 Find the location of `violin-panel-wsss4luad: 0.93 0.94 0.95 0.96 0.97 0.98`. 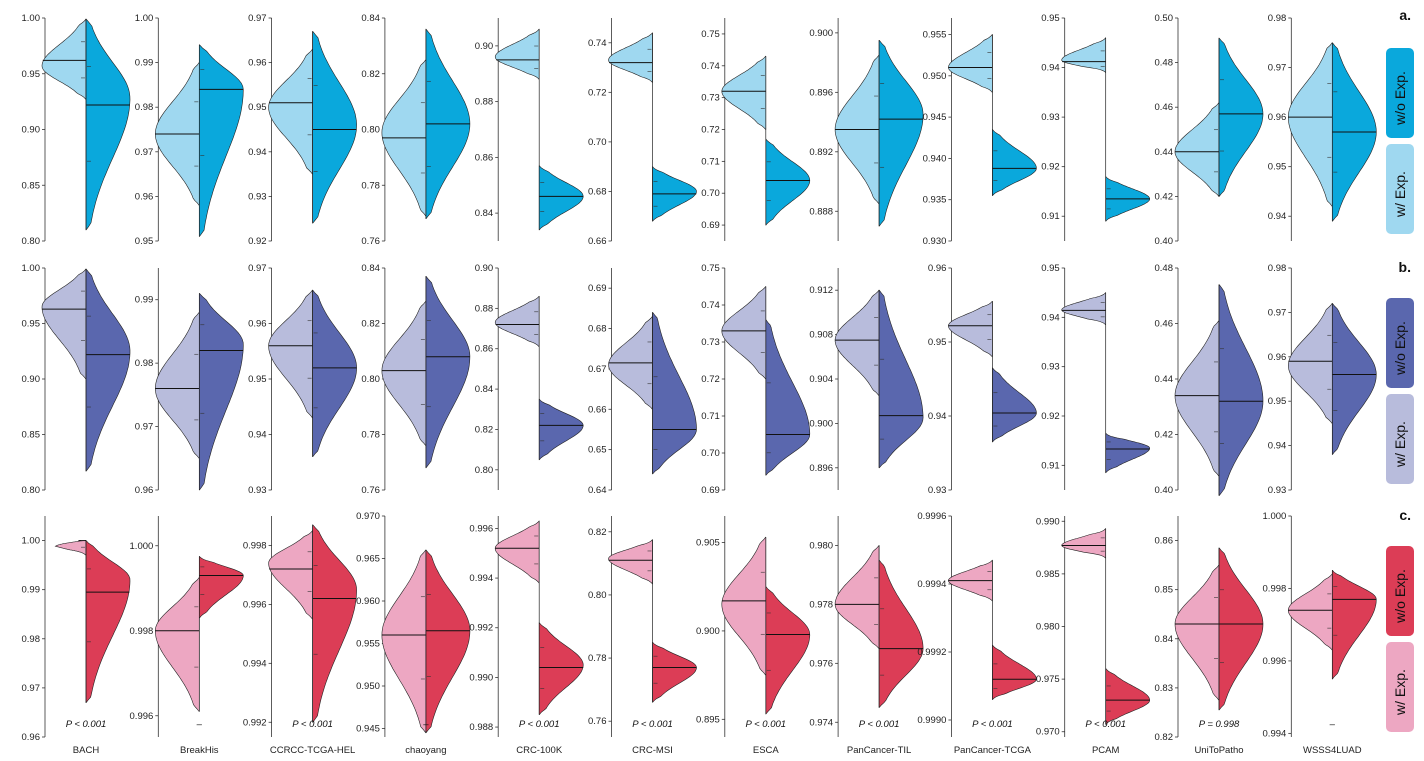

violin-panel-wsss4luad: 0.93 0.94 0.95 0.96 0.97 0.98 is located at coordinates (1322, 379).